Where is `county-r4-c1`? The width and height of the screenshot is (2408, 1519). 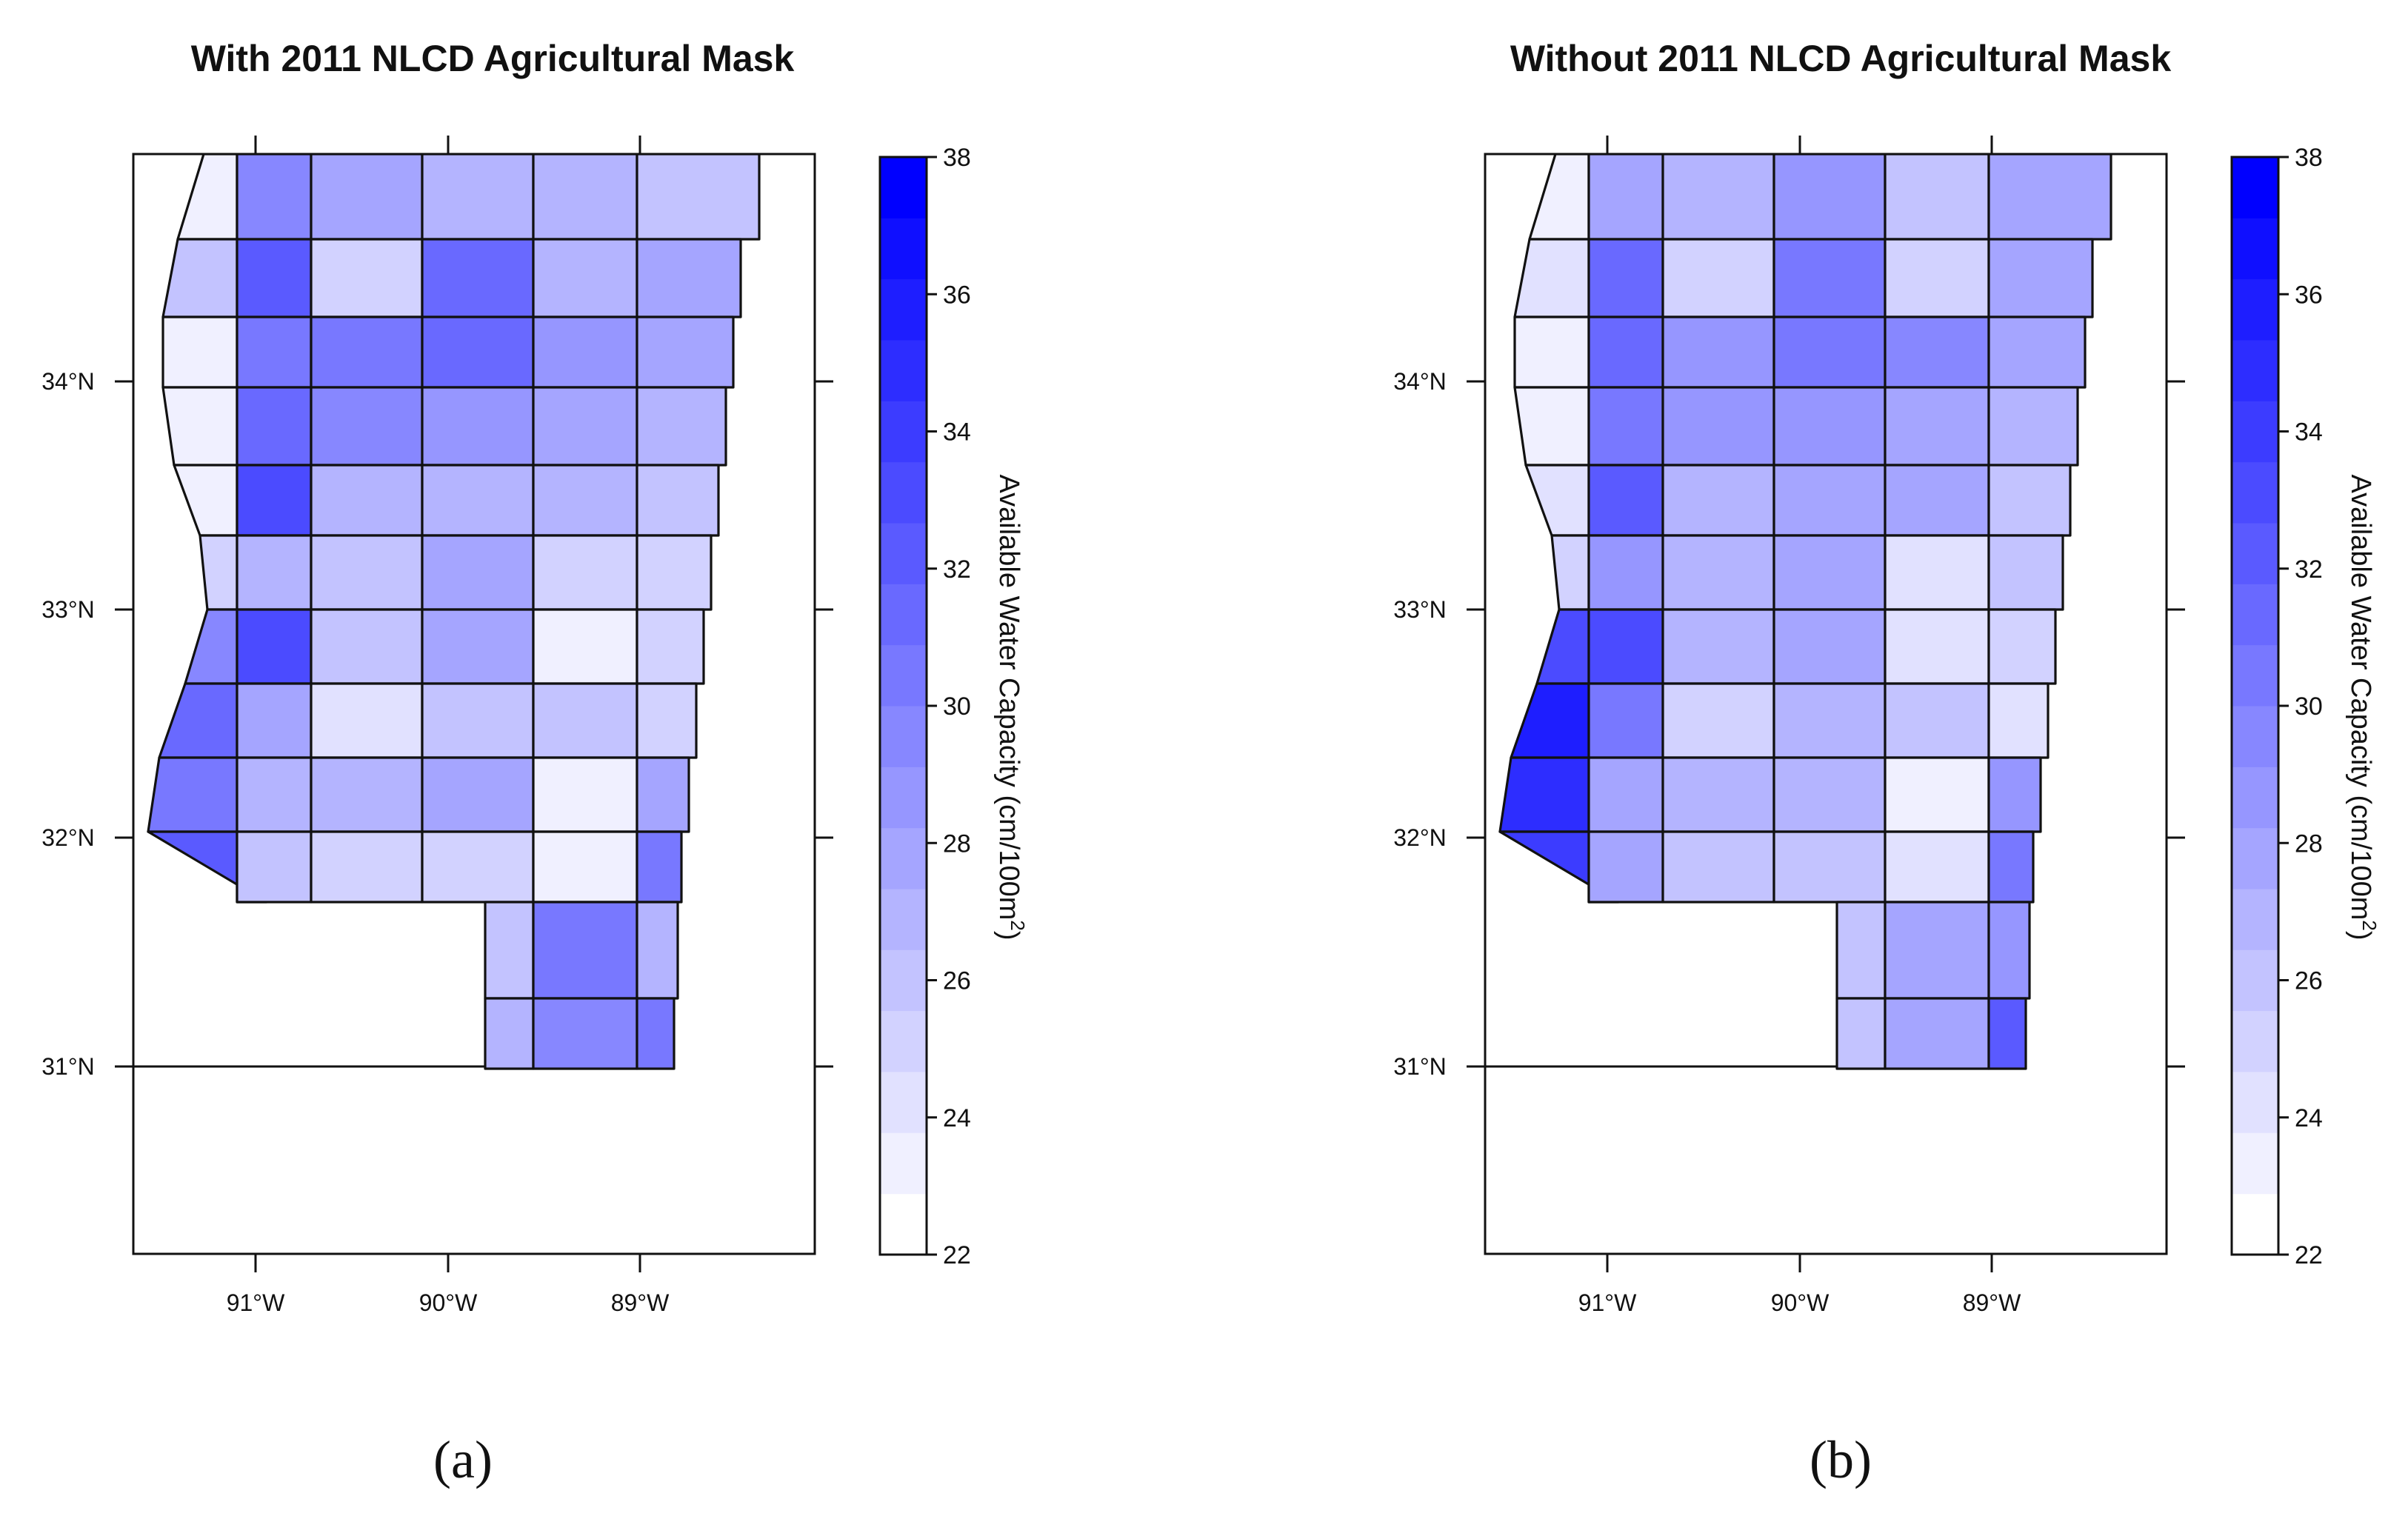
county-r4-c1 is located at coordinates (274, 500).